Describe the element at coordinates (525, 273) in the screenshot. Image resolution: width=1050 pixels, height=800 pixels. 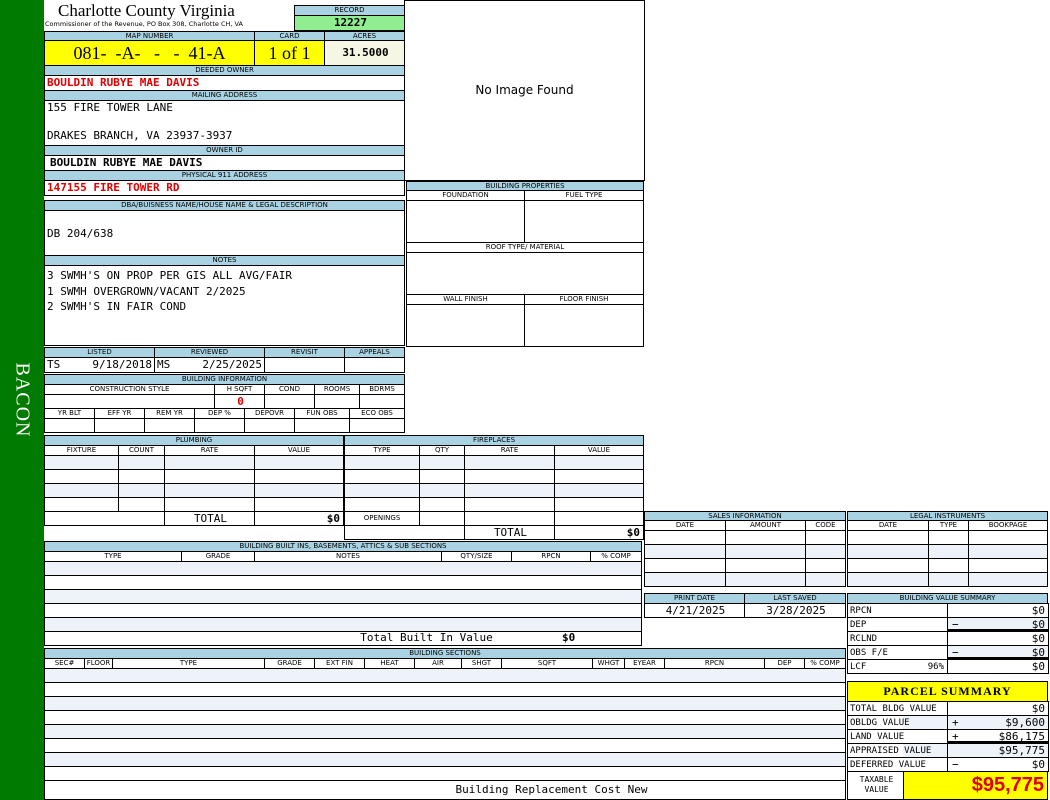
I see `roof-type-value` at that location.